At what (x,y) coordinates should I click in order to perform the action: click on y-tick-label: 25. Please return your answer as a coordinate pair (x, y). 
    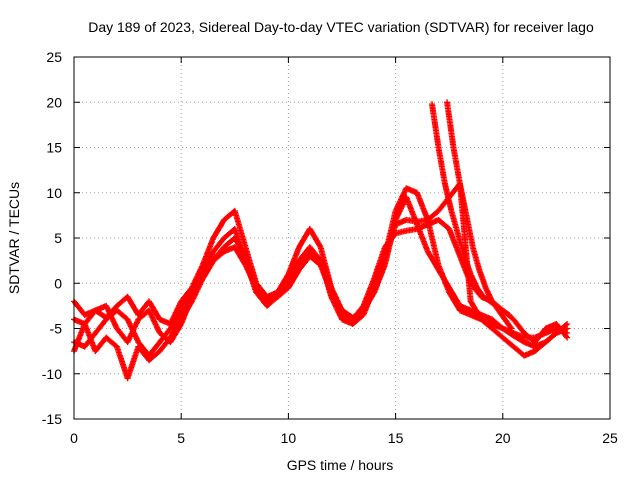
    Looking at the image, I should click on (54, 57).